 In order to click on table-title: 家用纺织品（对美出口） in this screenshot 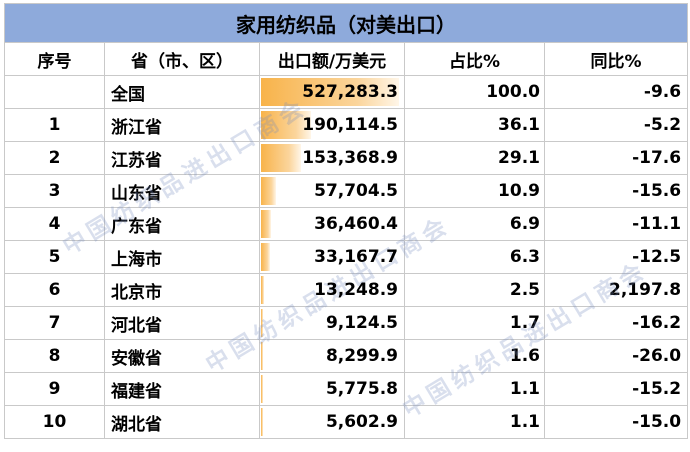, I will do `click(346, 23)`.